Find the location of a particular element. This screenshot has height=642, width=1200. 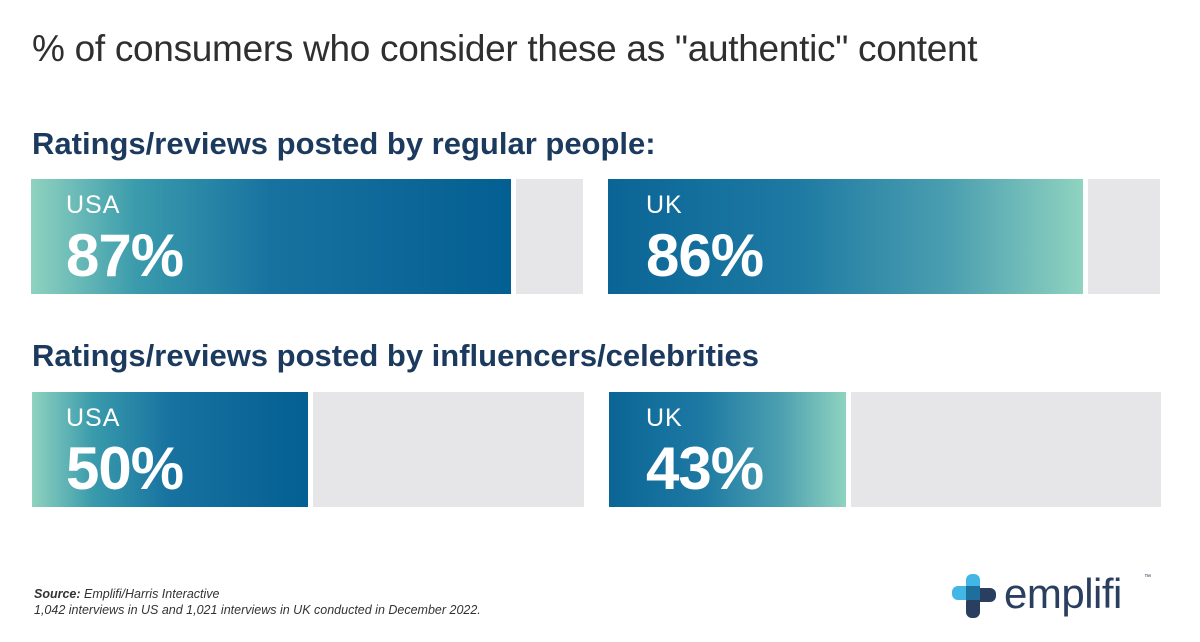

bar-fill-influencers-usa is located at coordinates (170, 449).